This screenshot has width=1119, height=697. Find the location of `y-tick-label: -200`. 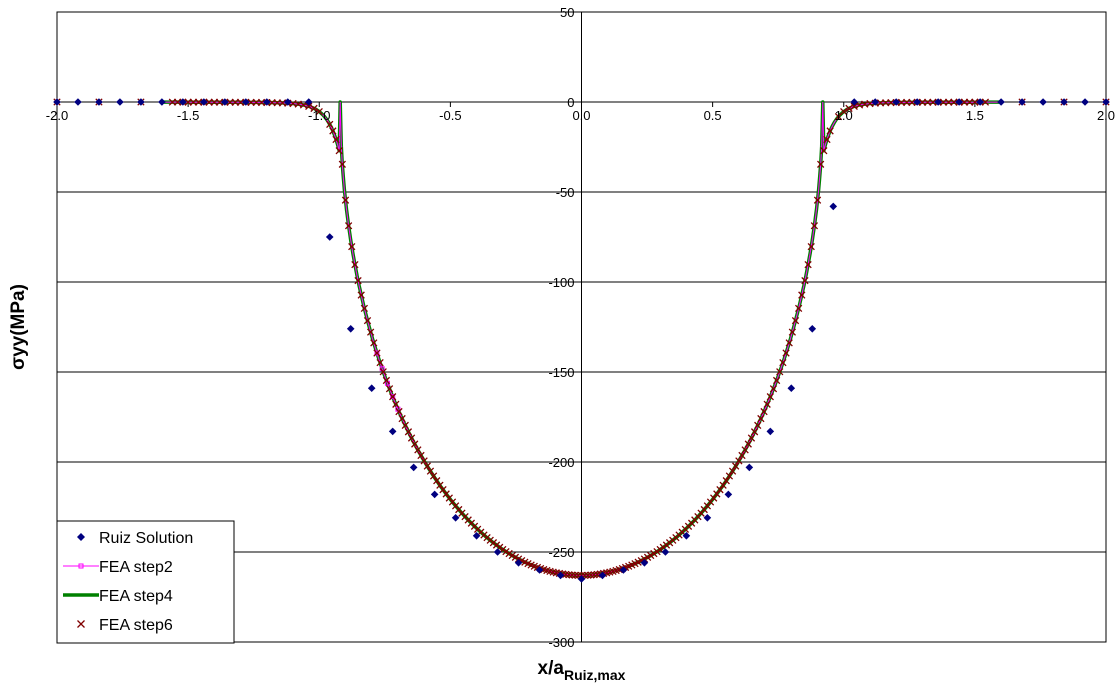

y-tick-label: -200 is located at coordinates (561, 462).